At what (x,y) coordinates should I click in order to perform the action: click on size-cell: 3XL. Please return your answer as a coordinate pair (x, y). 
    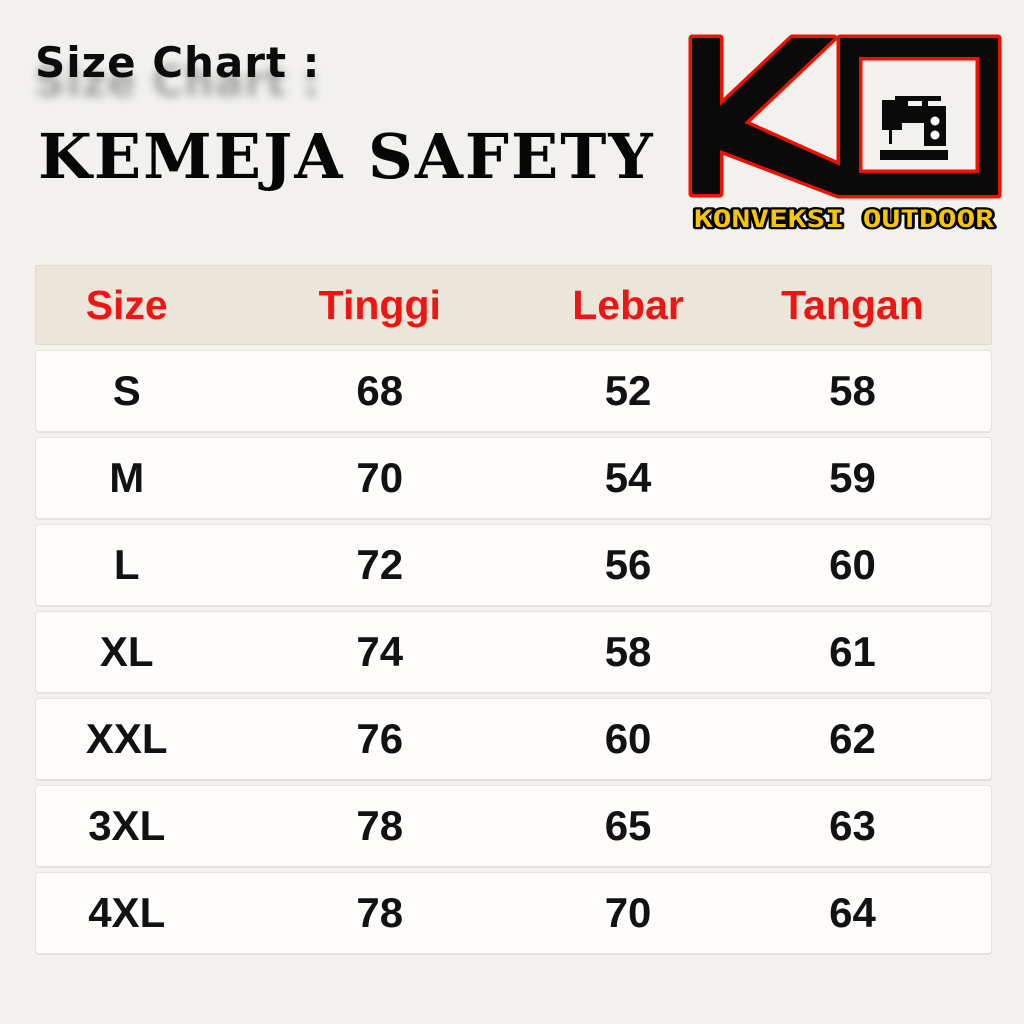
    Looking at the image, I should click on (127, 825).